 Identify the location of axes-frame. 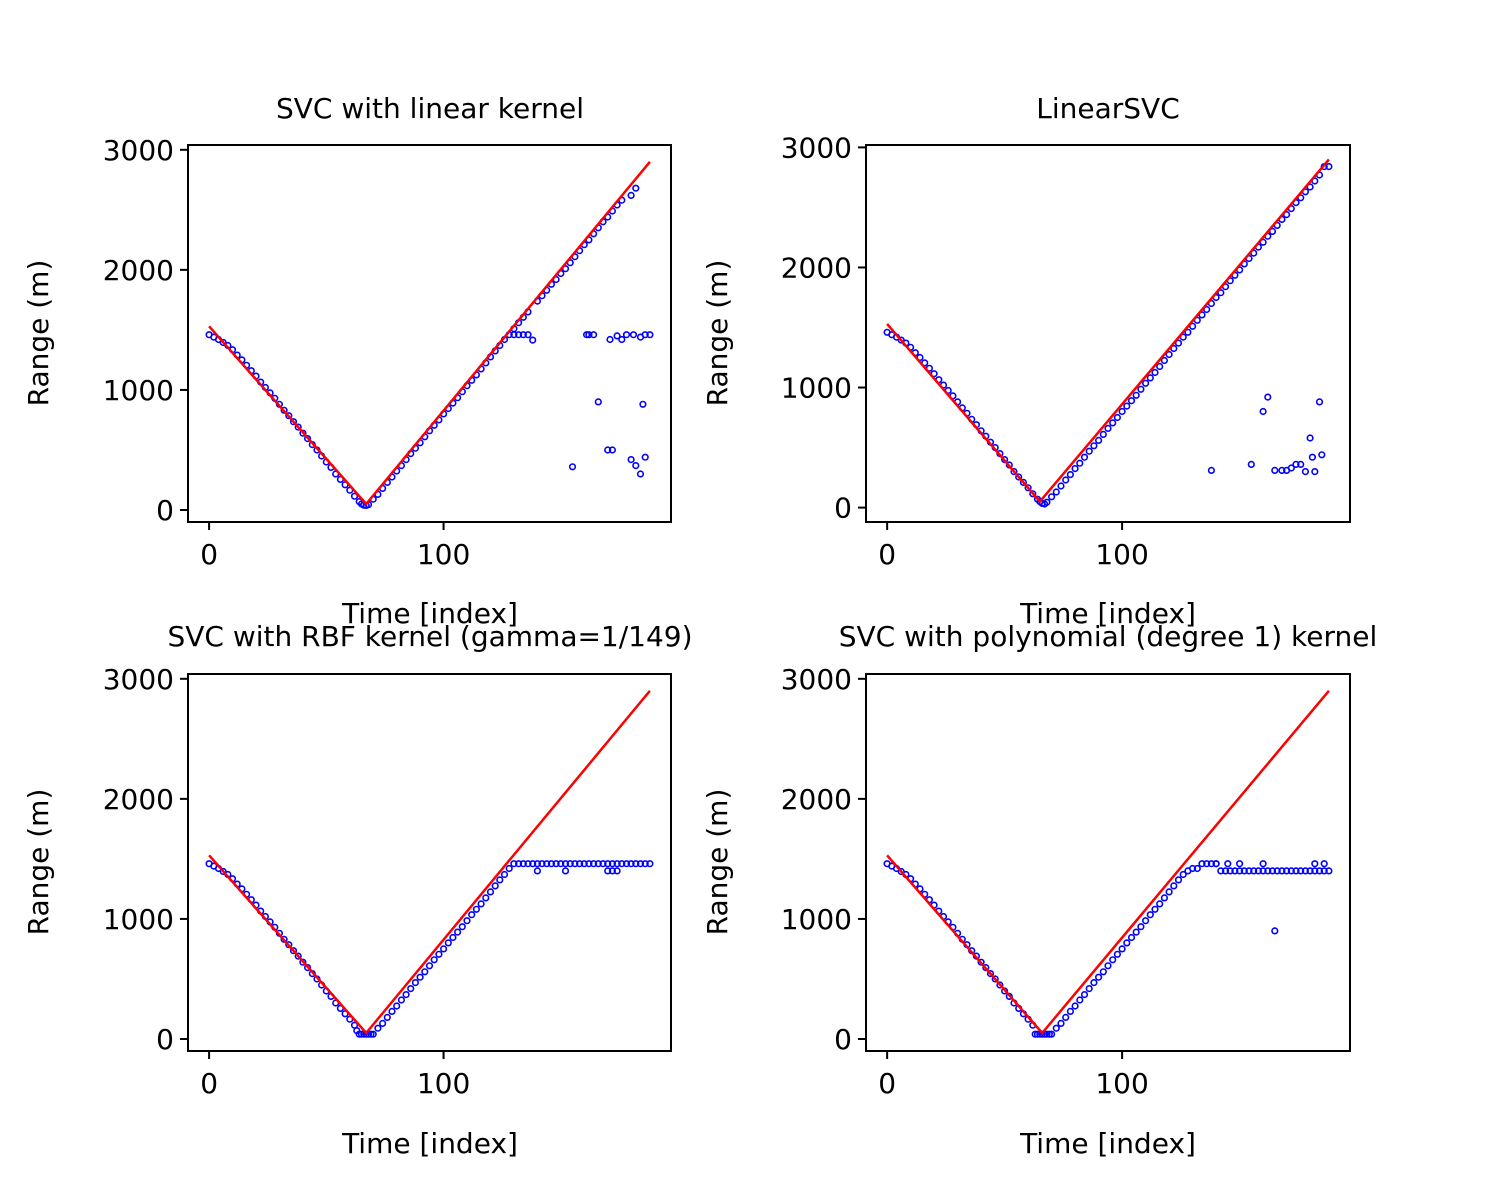
(1108, 862).